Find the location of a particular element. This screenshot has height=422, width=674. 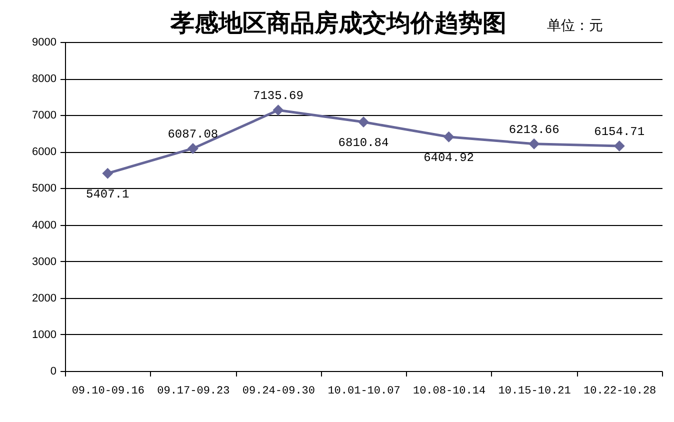

text: 单位：元 is located at coordinates (575, 25).